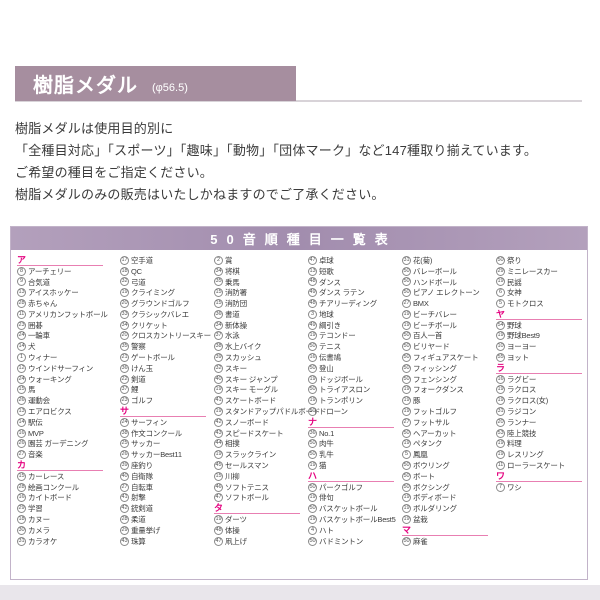 The image size is (600, 600). What do you see at coordinates (21, 487) in the screenshot?
I see `item-number-badge: 28` at bounding box center [21, 487].